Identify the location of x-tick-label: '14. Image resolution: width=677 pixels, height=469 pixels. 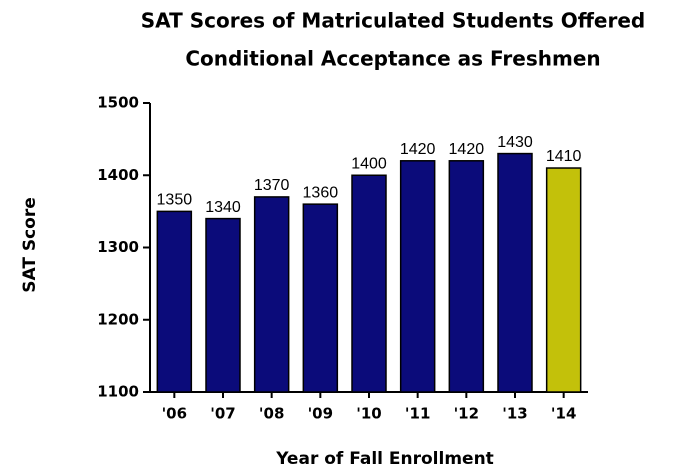
(563, 414).